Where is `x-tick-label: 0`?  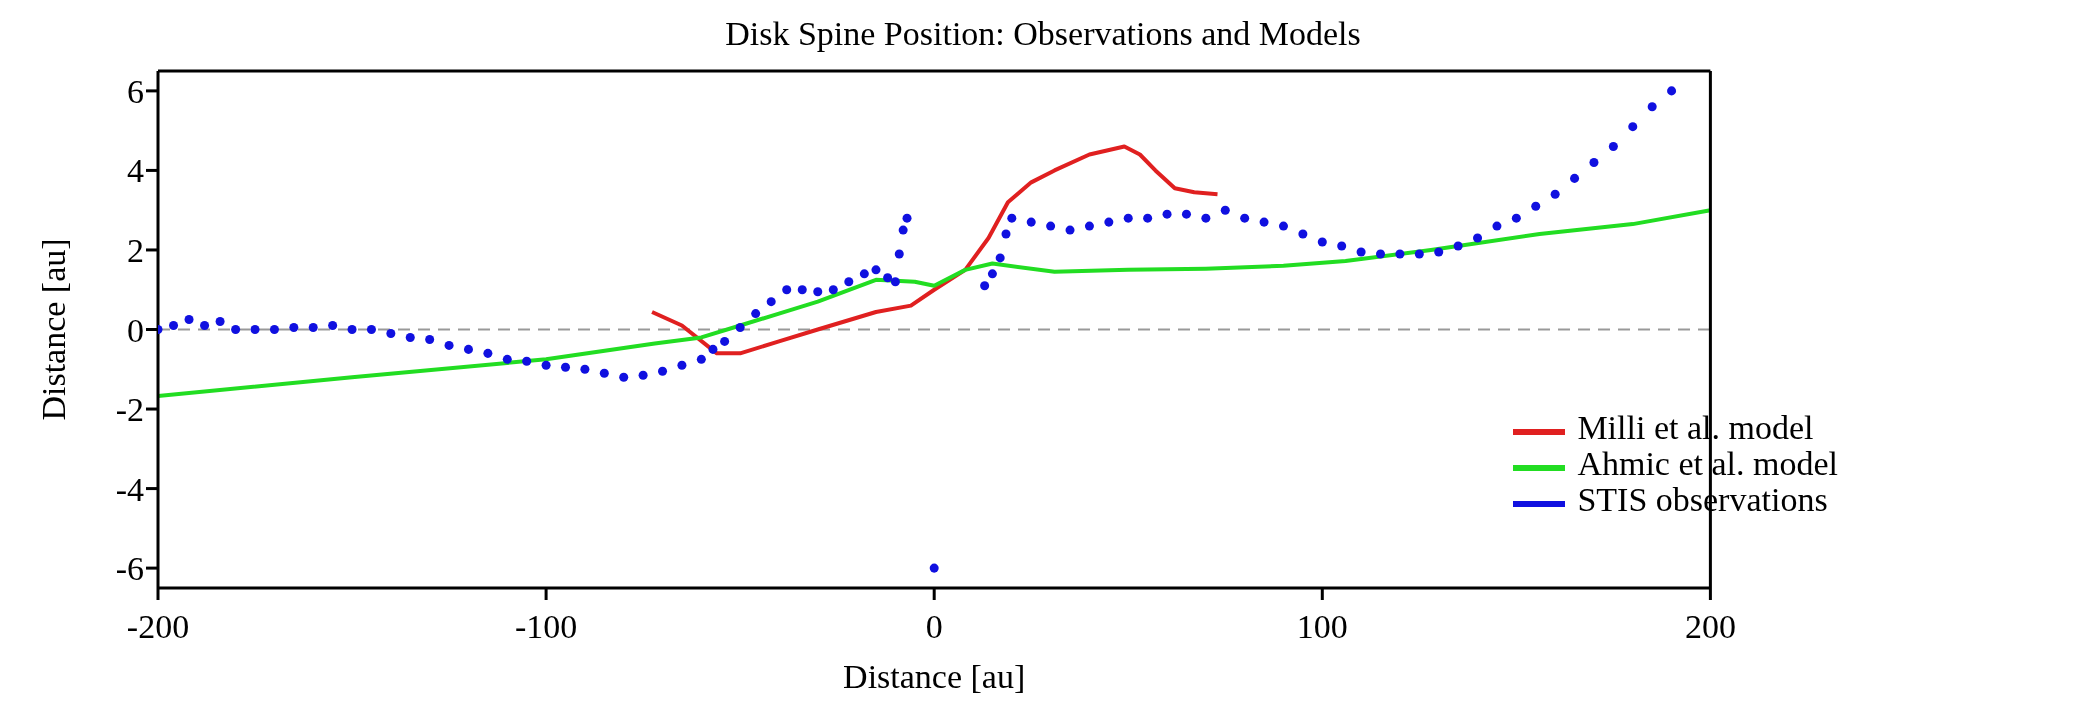 x-tick-label: 0 is located at coordinates (934, 627).